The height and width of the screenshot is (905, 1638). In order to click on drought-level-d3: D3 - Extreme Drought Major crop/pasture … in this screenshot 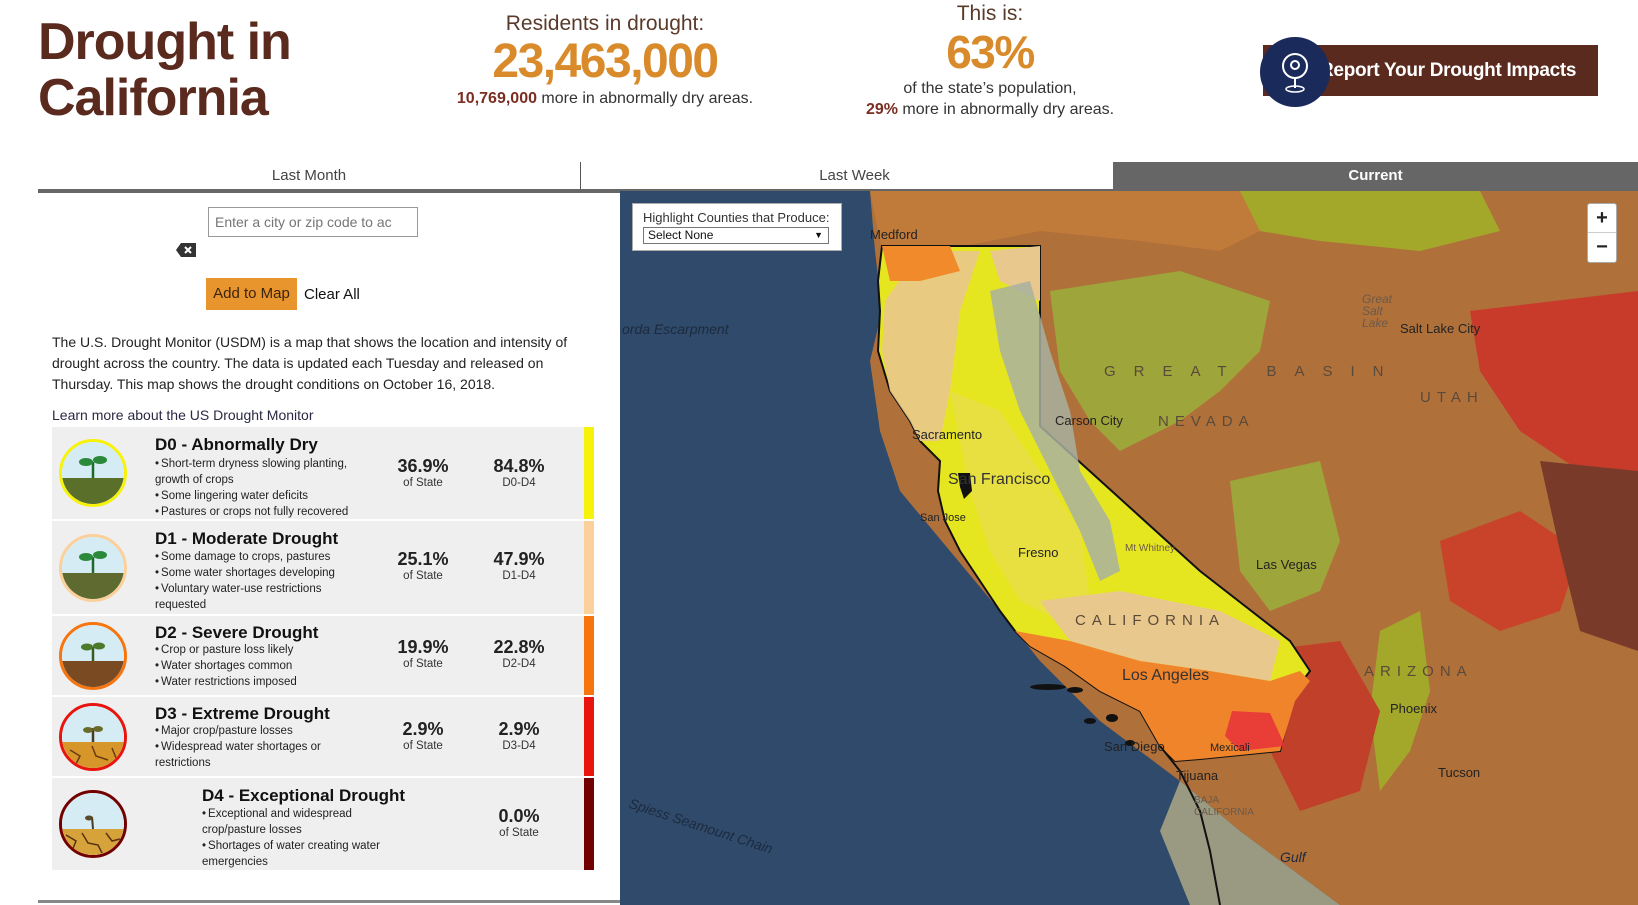, I will do `click(323, 736)`.